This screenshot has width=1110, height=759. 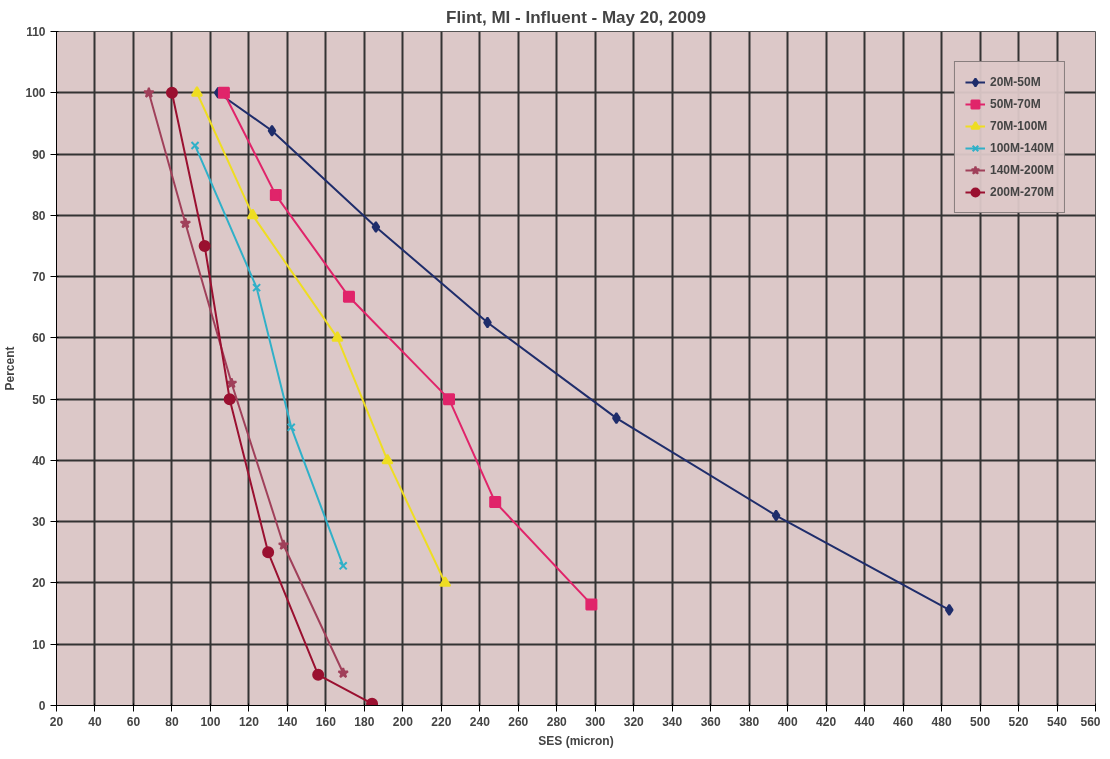 What do you see at coordinates (595, 721) in the screenshot?
I see `x-tick-label: 300` at bounding box center [595, 721].